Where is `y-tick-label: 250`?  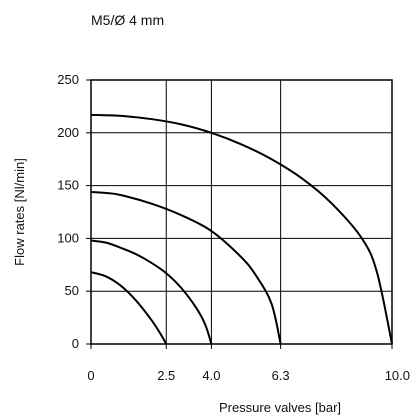 y-tick-label: 250 is located at coordinates (68, 79).